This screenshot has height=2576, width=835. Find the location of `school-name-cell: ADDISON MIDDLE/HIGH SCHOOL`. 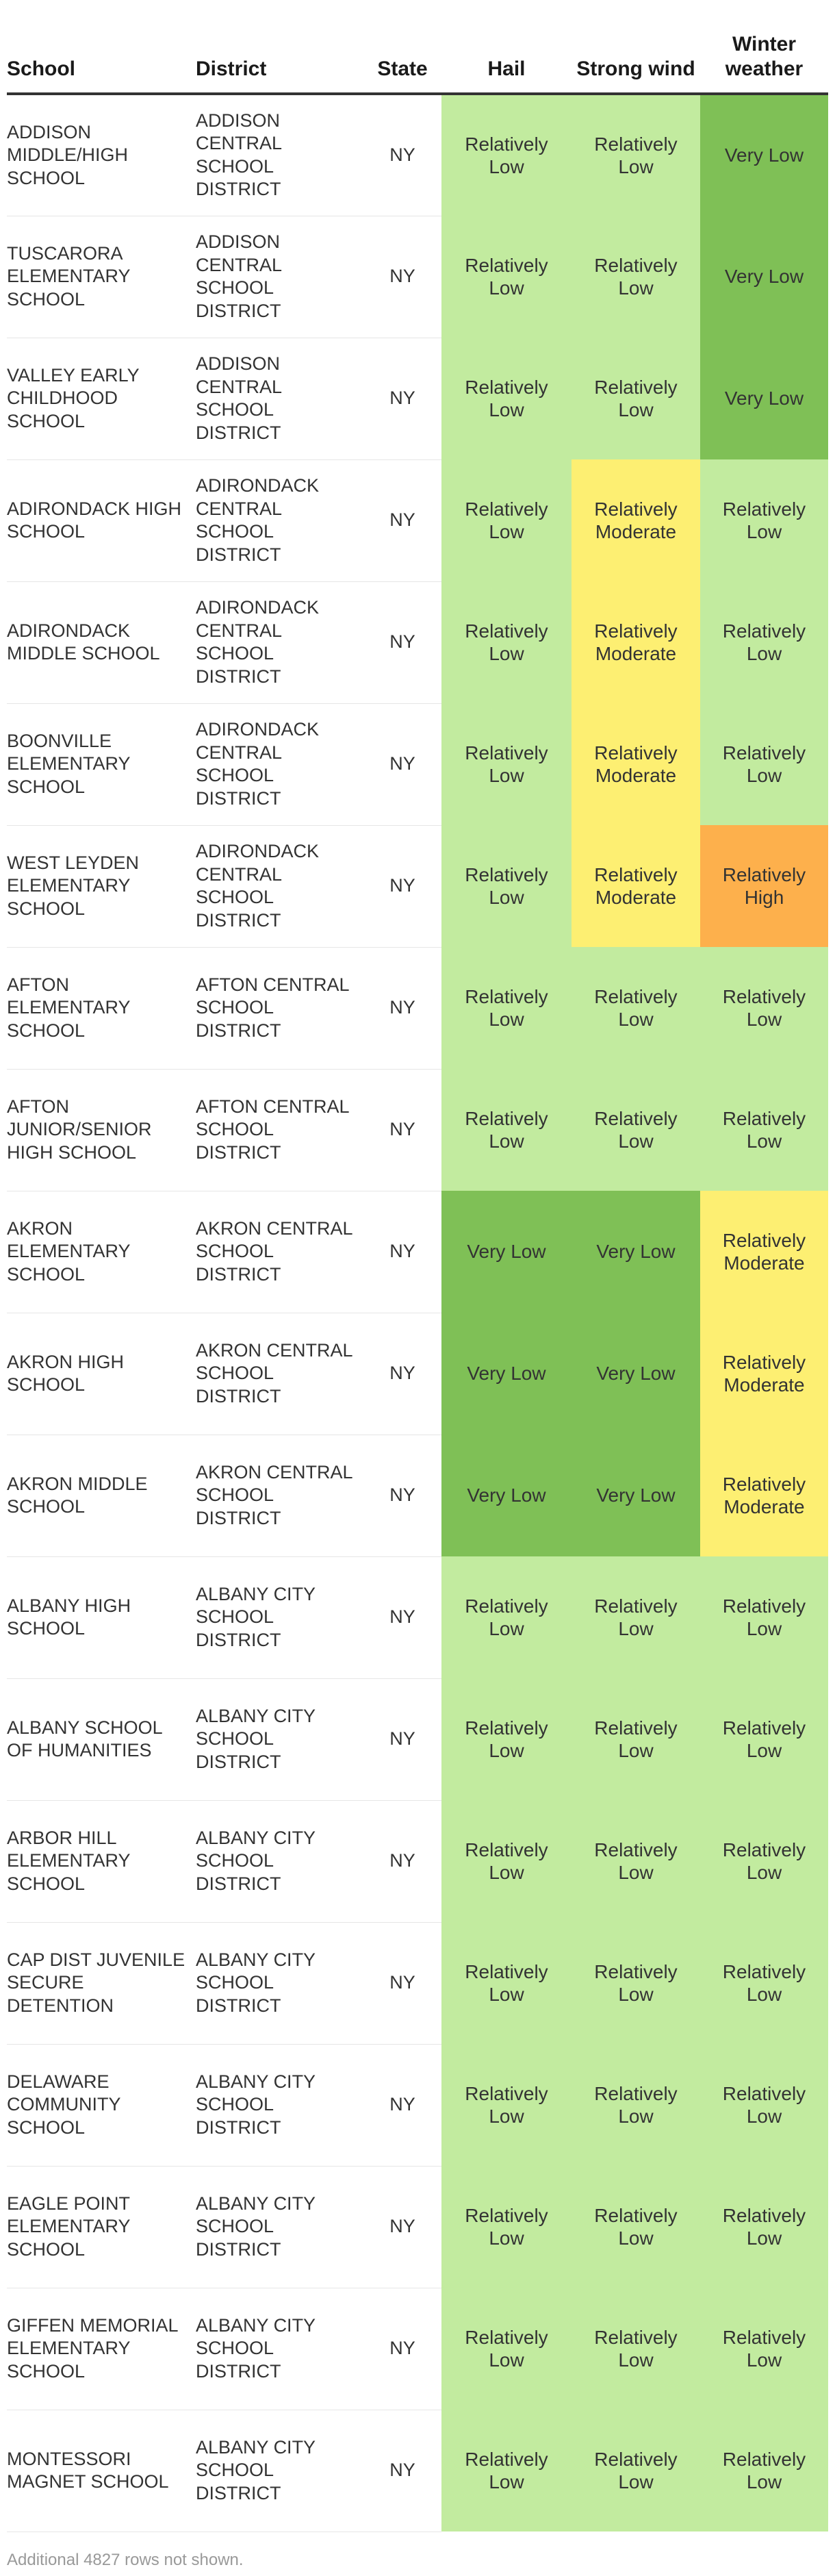

school-name-cell: ADDISON MIDDLE/HIGH SCHOOL is located at coordinates (102, 155).